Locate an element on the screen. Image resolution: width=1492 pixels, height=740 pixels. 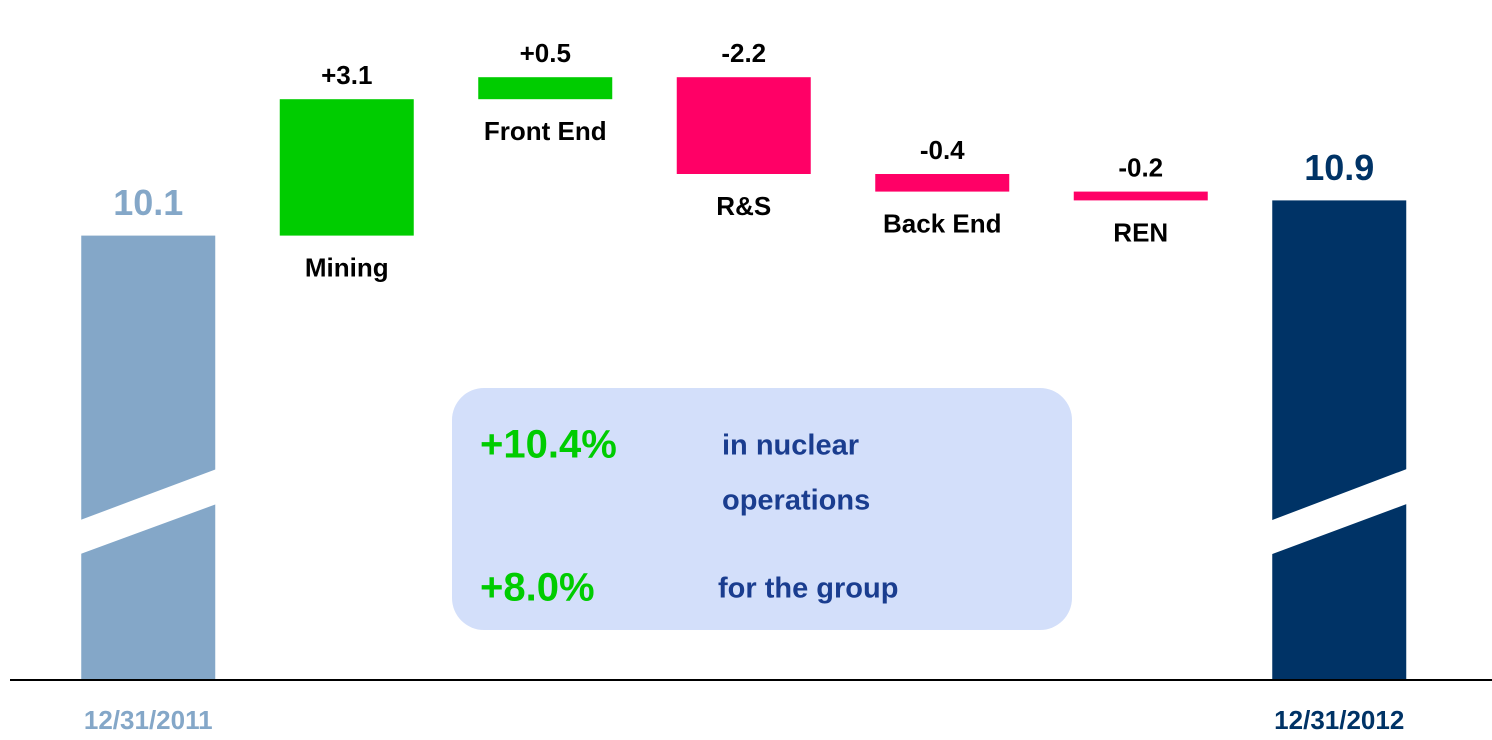
value-label: -0.4 is located at coordinates (942, 150).